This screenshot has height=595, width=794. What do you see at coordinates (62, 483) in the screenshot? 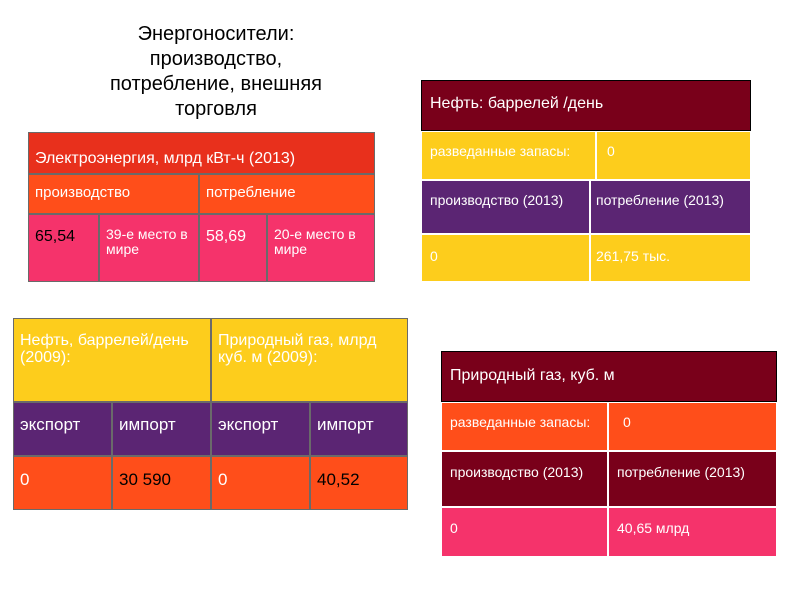
I see `oil-export-value: 0` at bounding box center [62, 483].